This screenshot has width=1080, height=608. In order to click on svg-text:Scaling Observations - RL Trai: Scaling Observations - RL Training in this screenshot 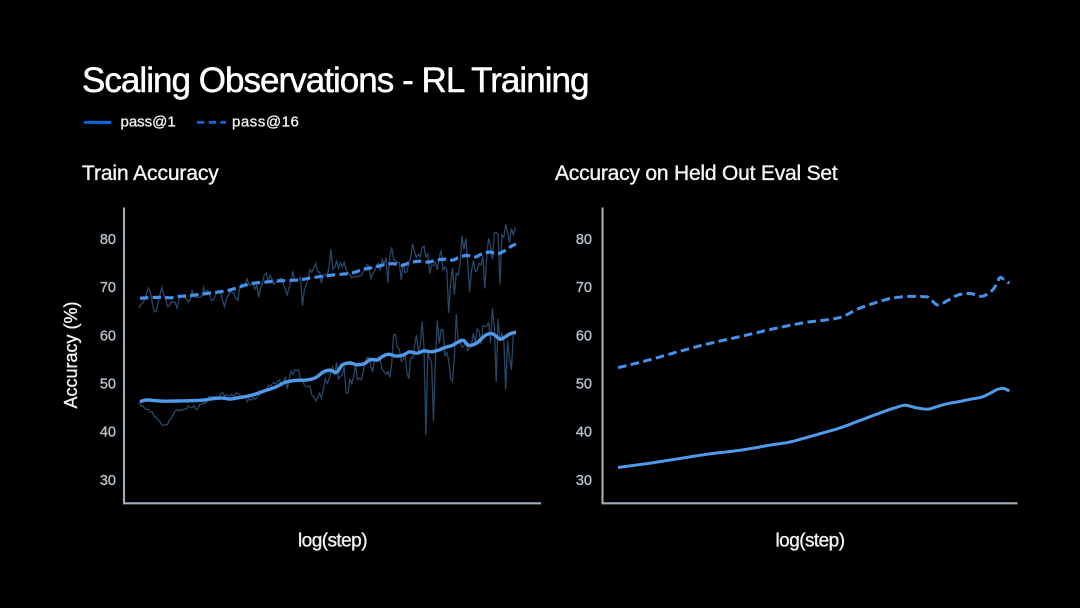, I will do `click(335, 80)`.